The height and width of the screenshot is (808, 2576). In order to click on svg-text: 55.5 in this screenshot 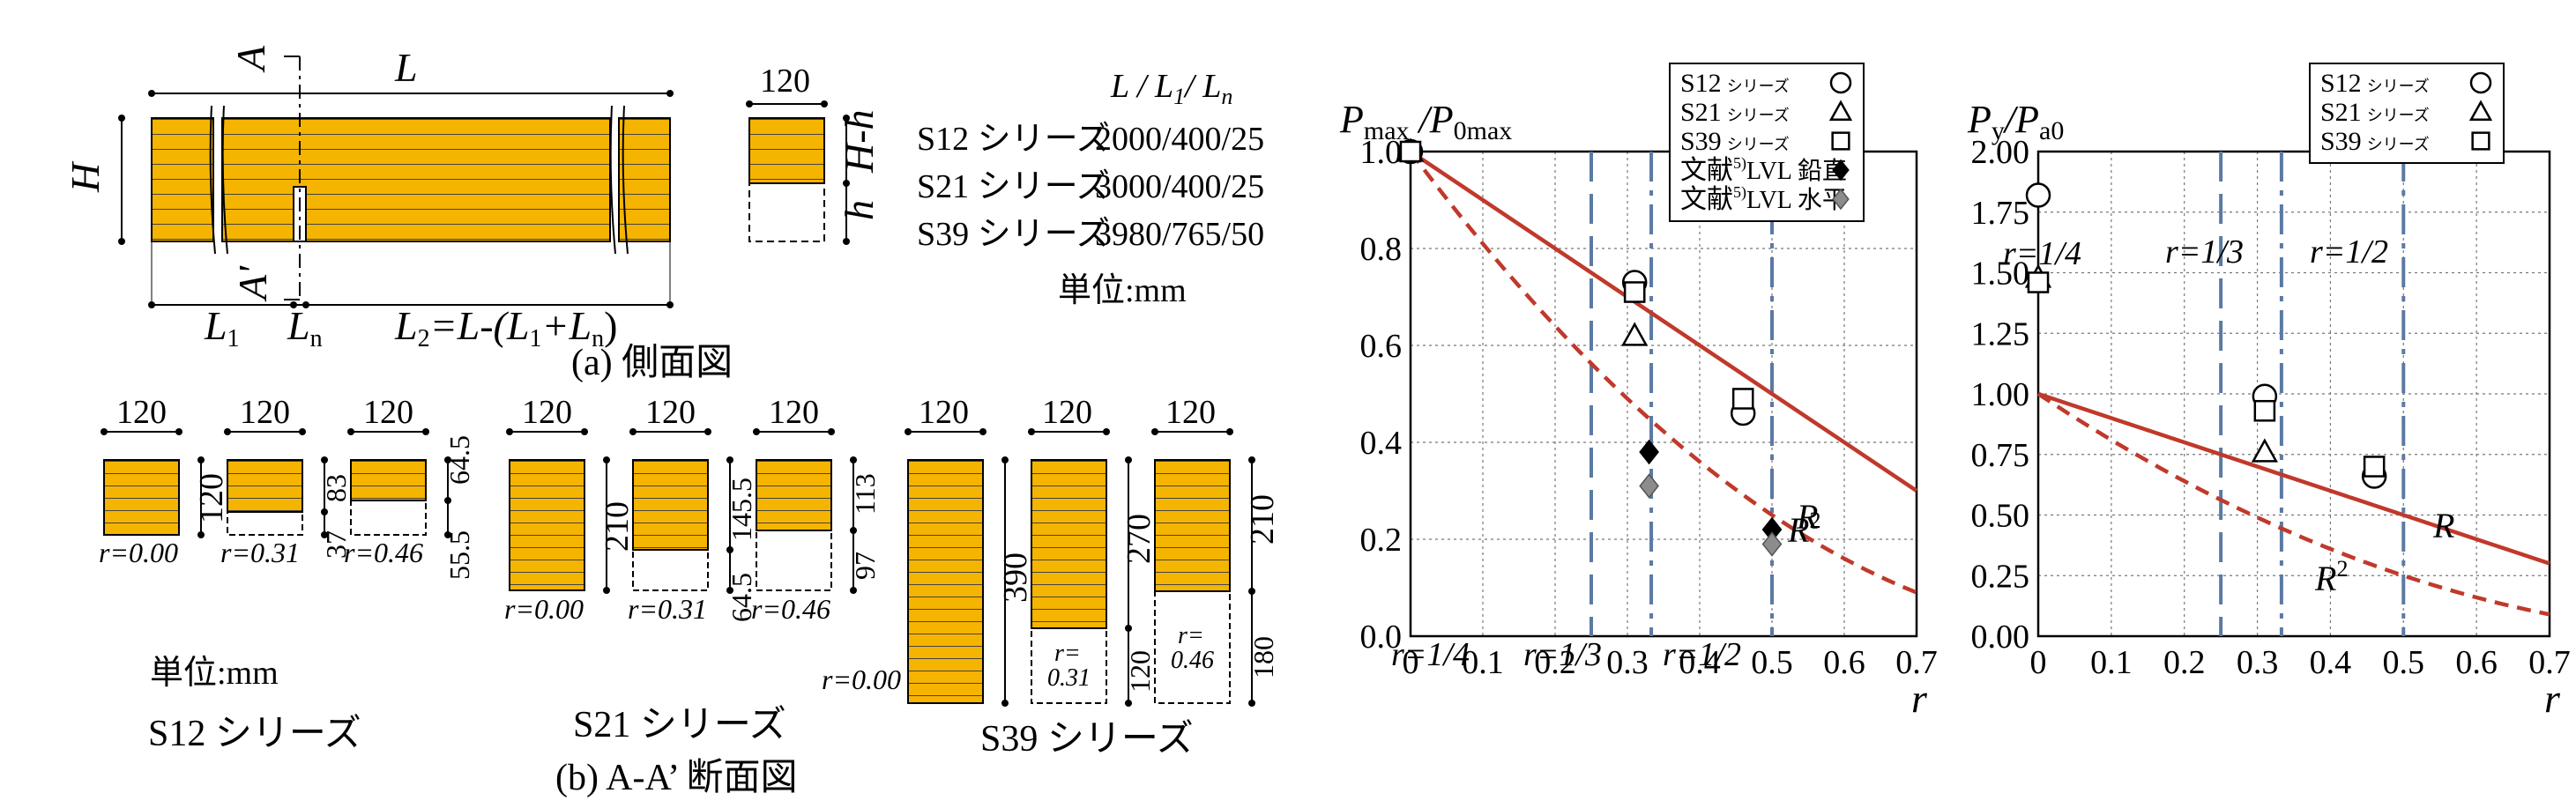, I will do `click(459, 555)`.